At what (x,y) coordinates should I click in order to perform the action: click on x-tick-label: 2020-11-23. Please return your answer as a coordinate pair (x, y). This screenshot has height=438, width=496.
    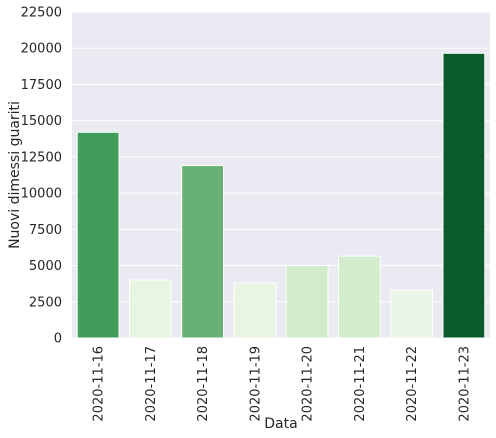
    Looking at the image, I should click on (464, 384).